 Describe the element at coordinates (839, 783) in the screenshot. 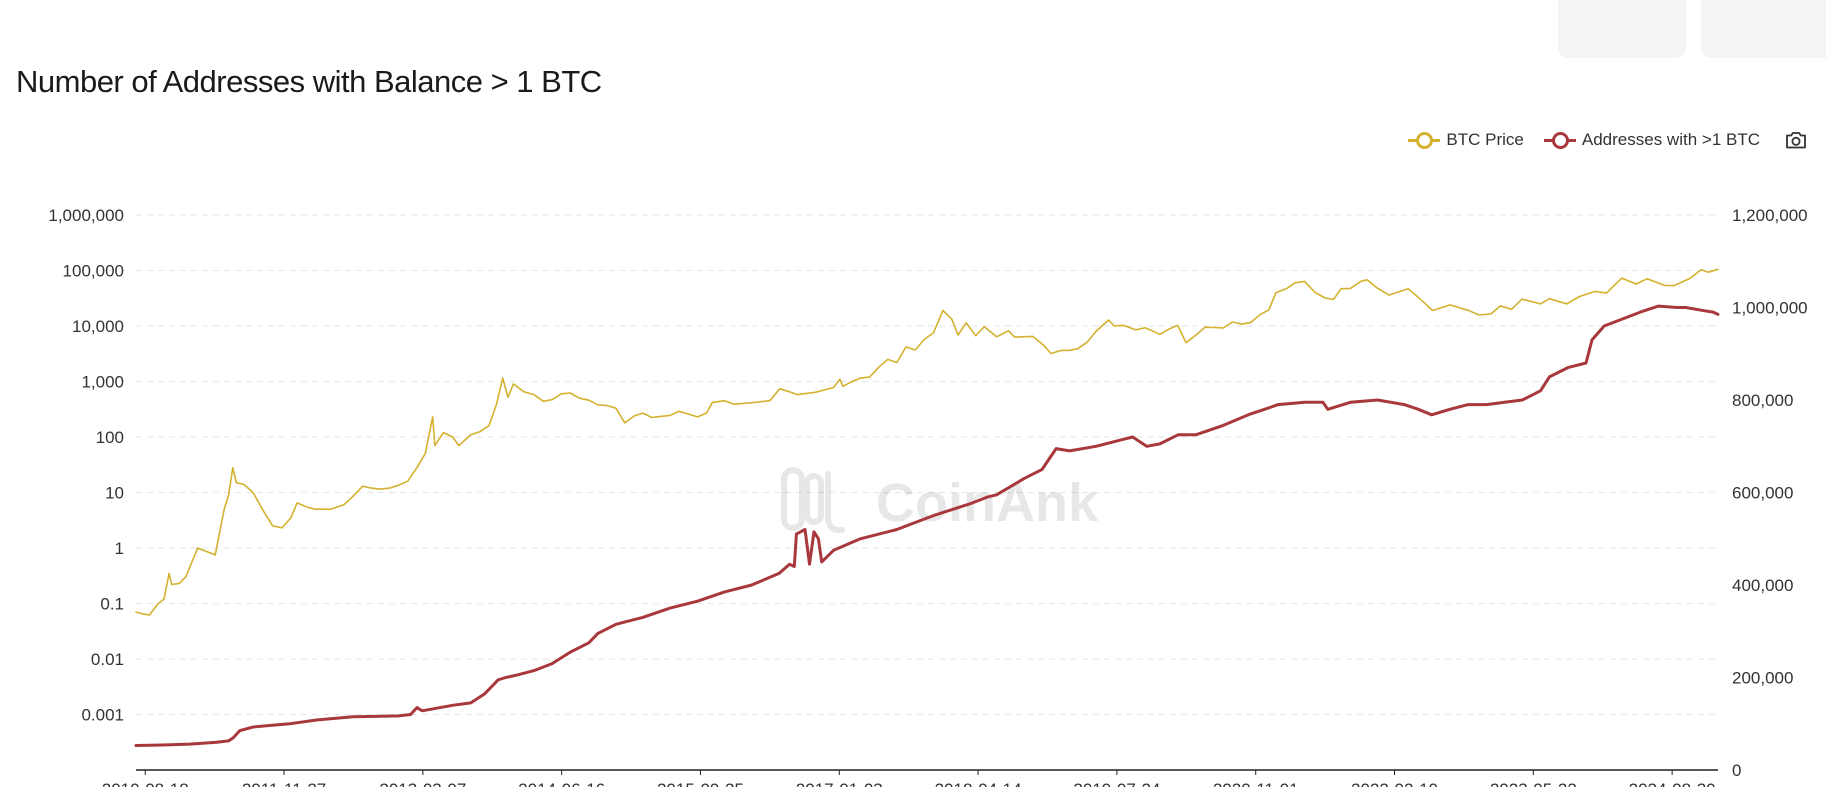

I see `x-tick-label: 2017-01-03` at that location.